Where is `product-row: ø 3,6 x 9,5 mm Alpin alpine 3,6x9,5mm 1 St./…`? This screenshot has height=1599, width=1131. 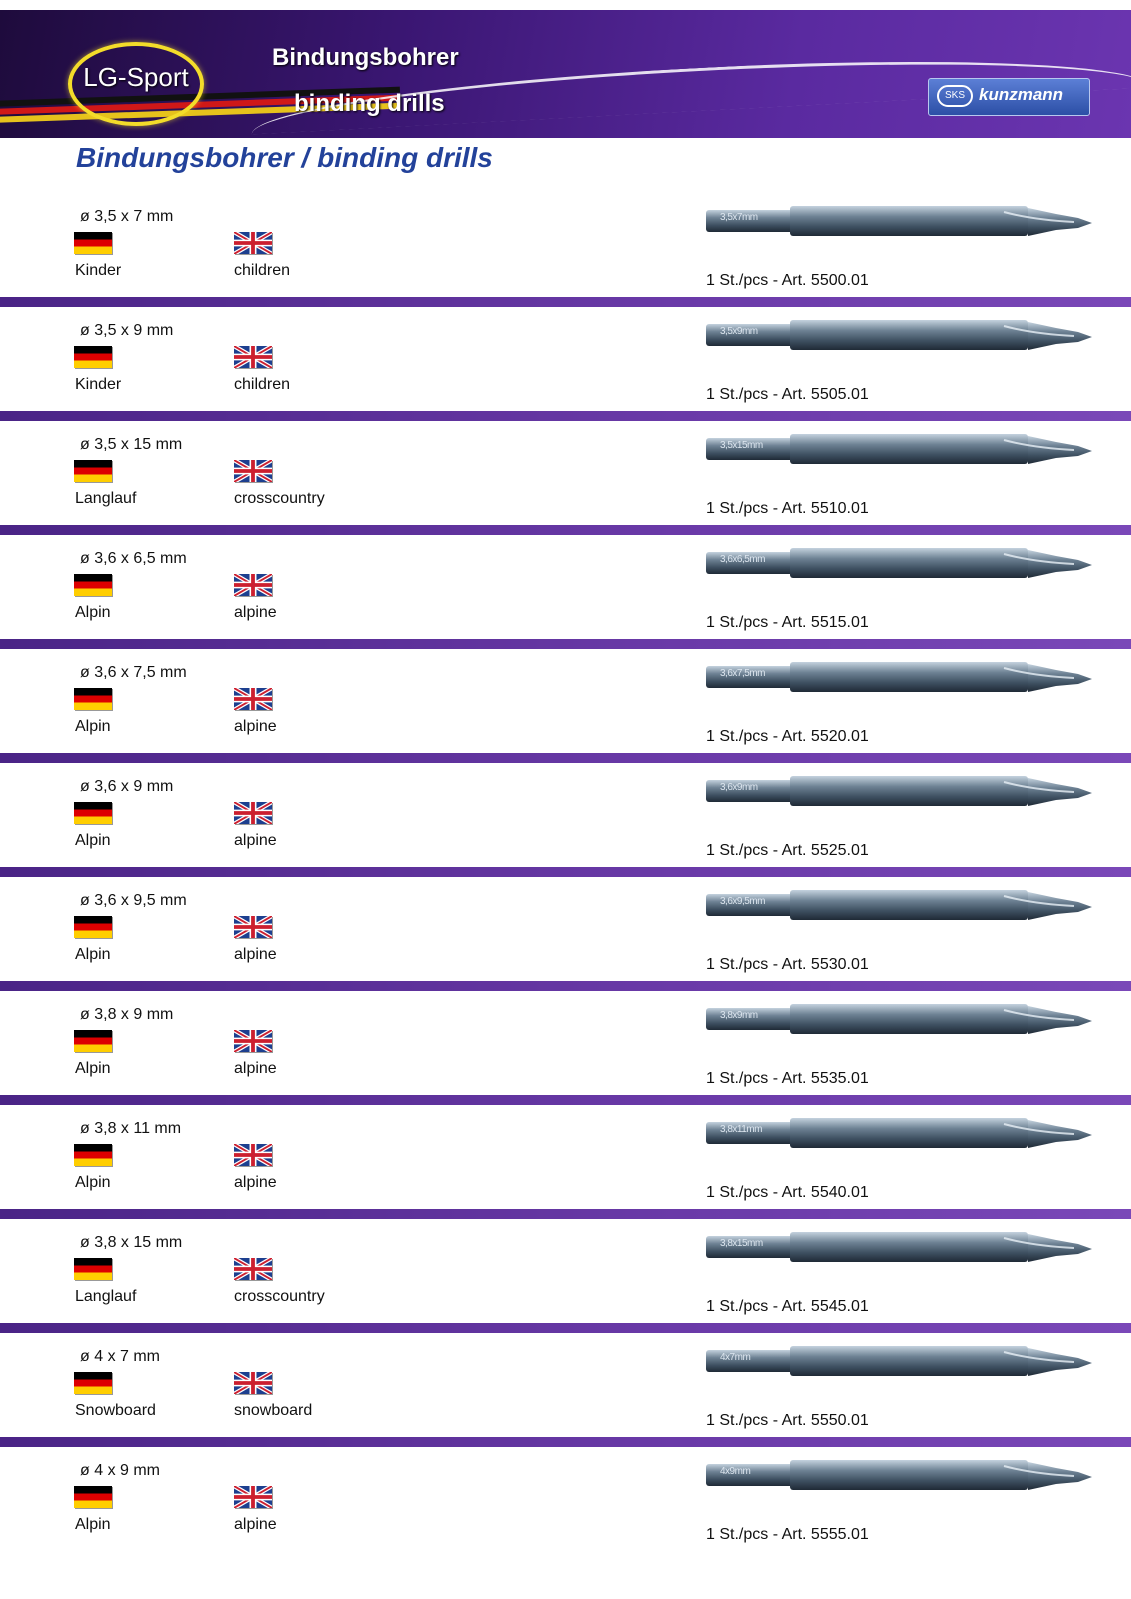 product-row: ø 3,6 x 9,5 mm Alpin alpine 3,6x9,5mm 1 St./… is located at coordinates (565, 949).